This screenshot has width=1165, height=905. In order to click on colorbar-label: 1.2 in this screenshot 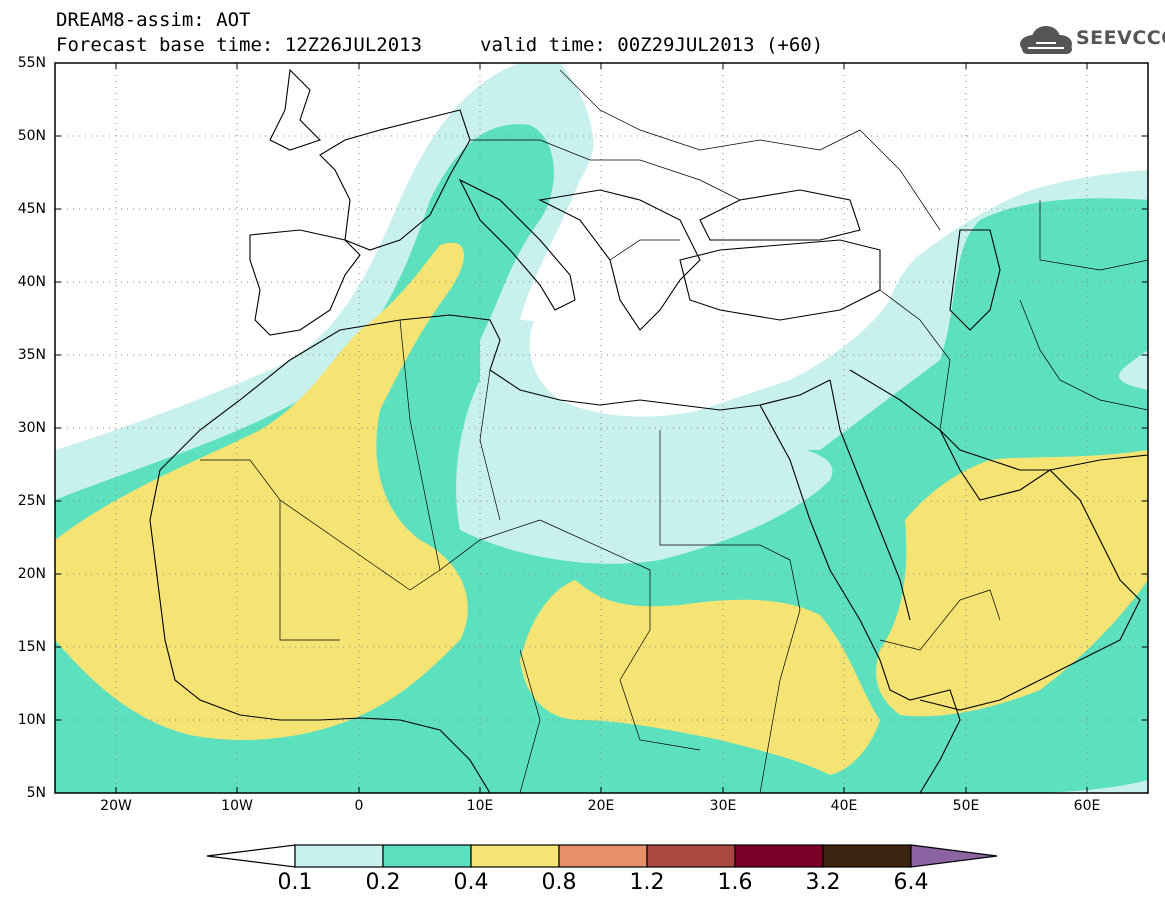, I will do `click(647, 882)`.